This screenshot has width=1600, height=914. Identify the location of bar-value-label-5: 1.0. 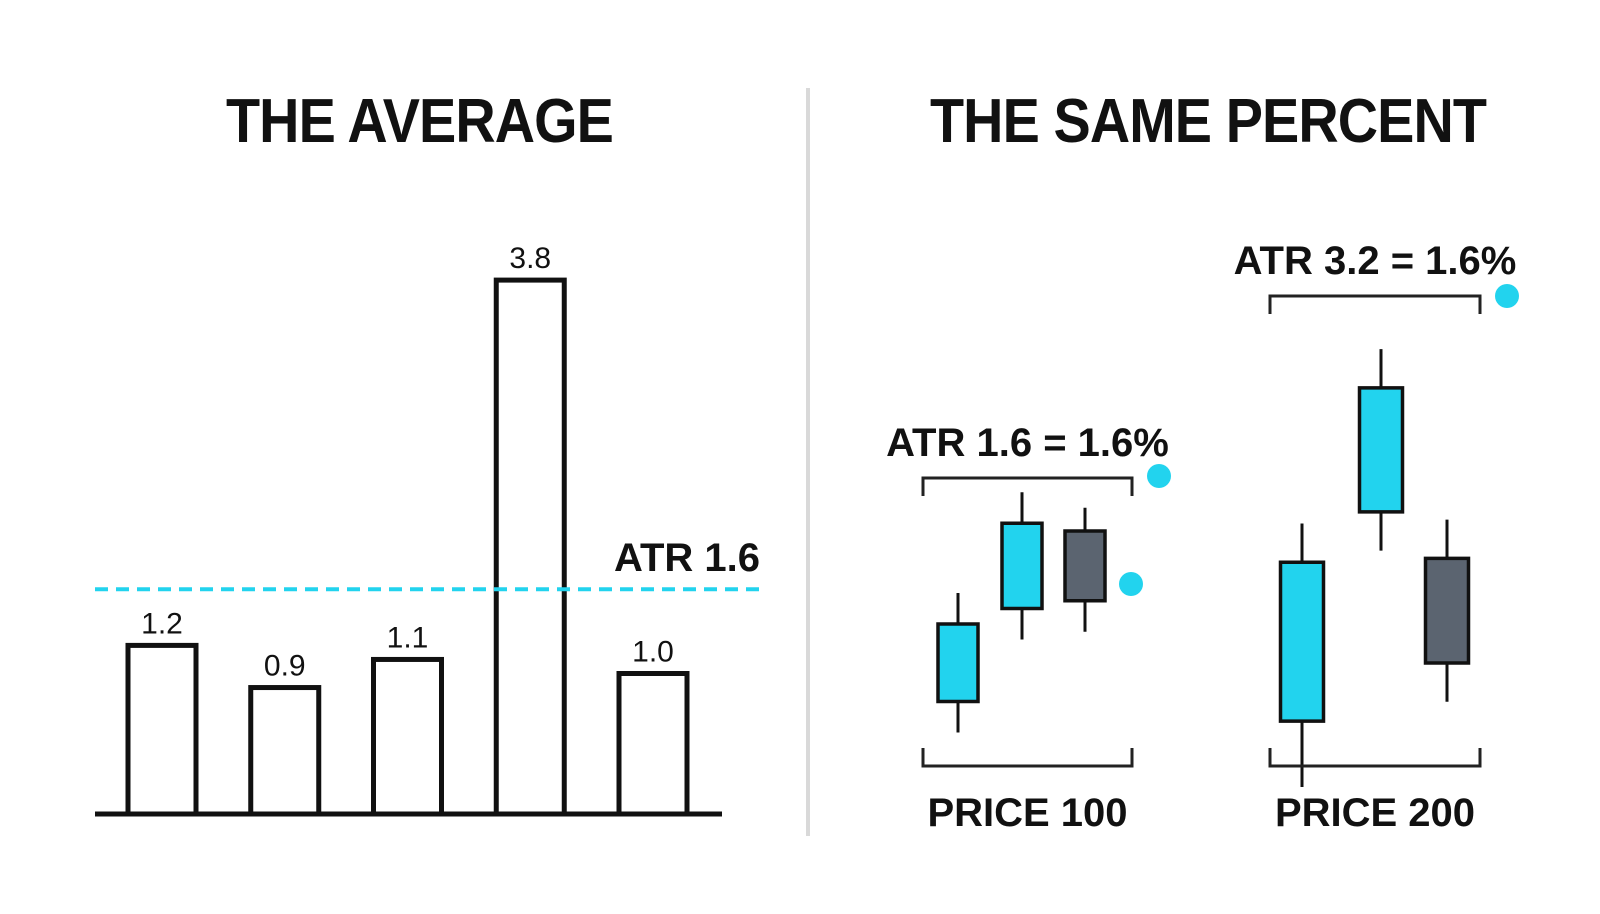
(653, 652).